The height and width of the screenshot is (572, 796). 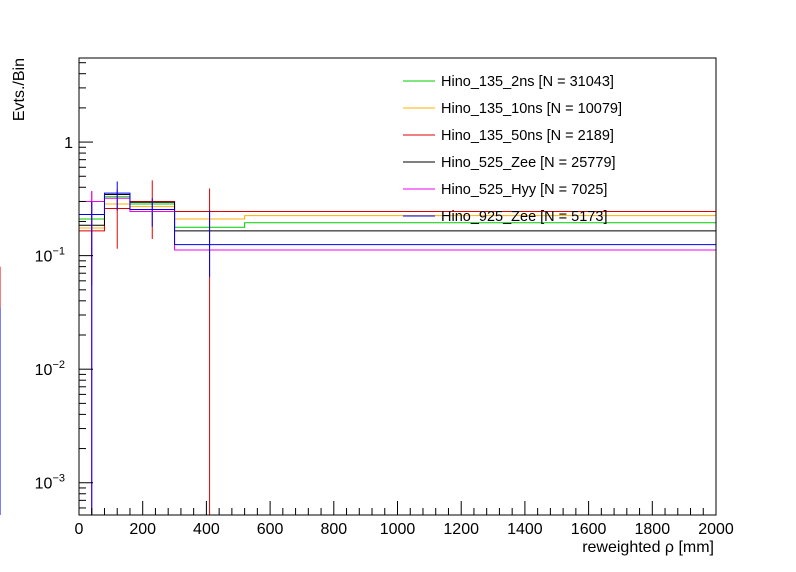 I want to click on y-axis-label: Evts./Bin, so click(x=19, y=89).